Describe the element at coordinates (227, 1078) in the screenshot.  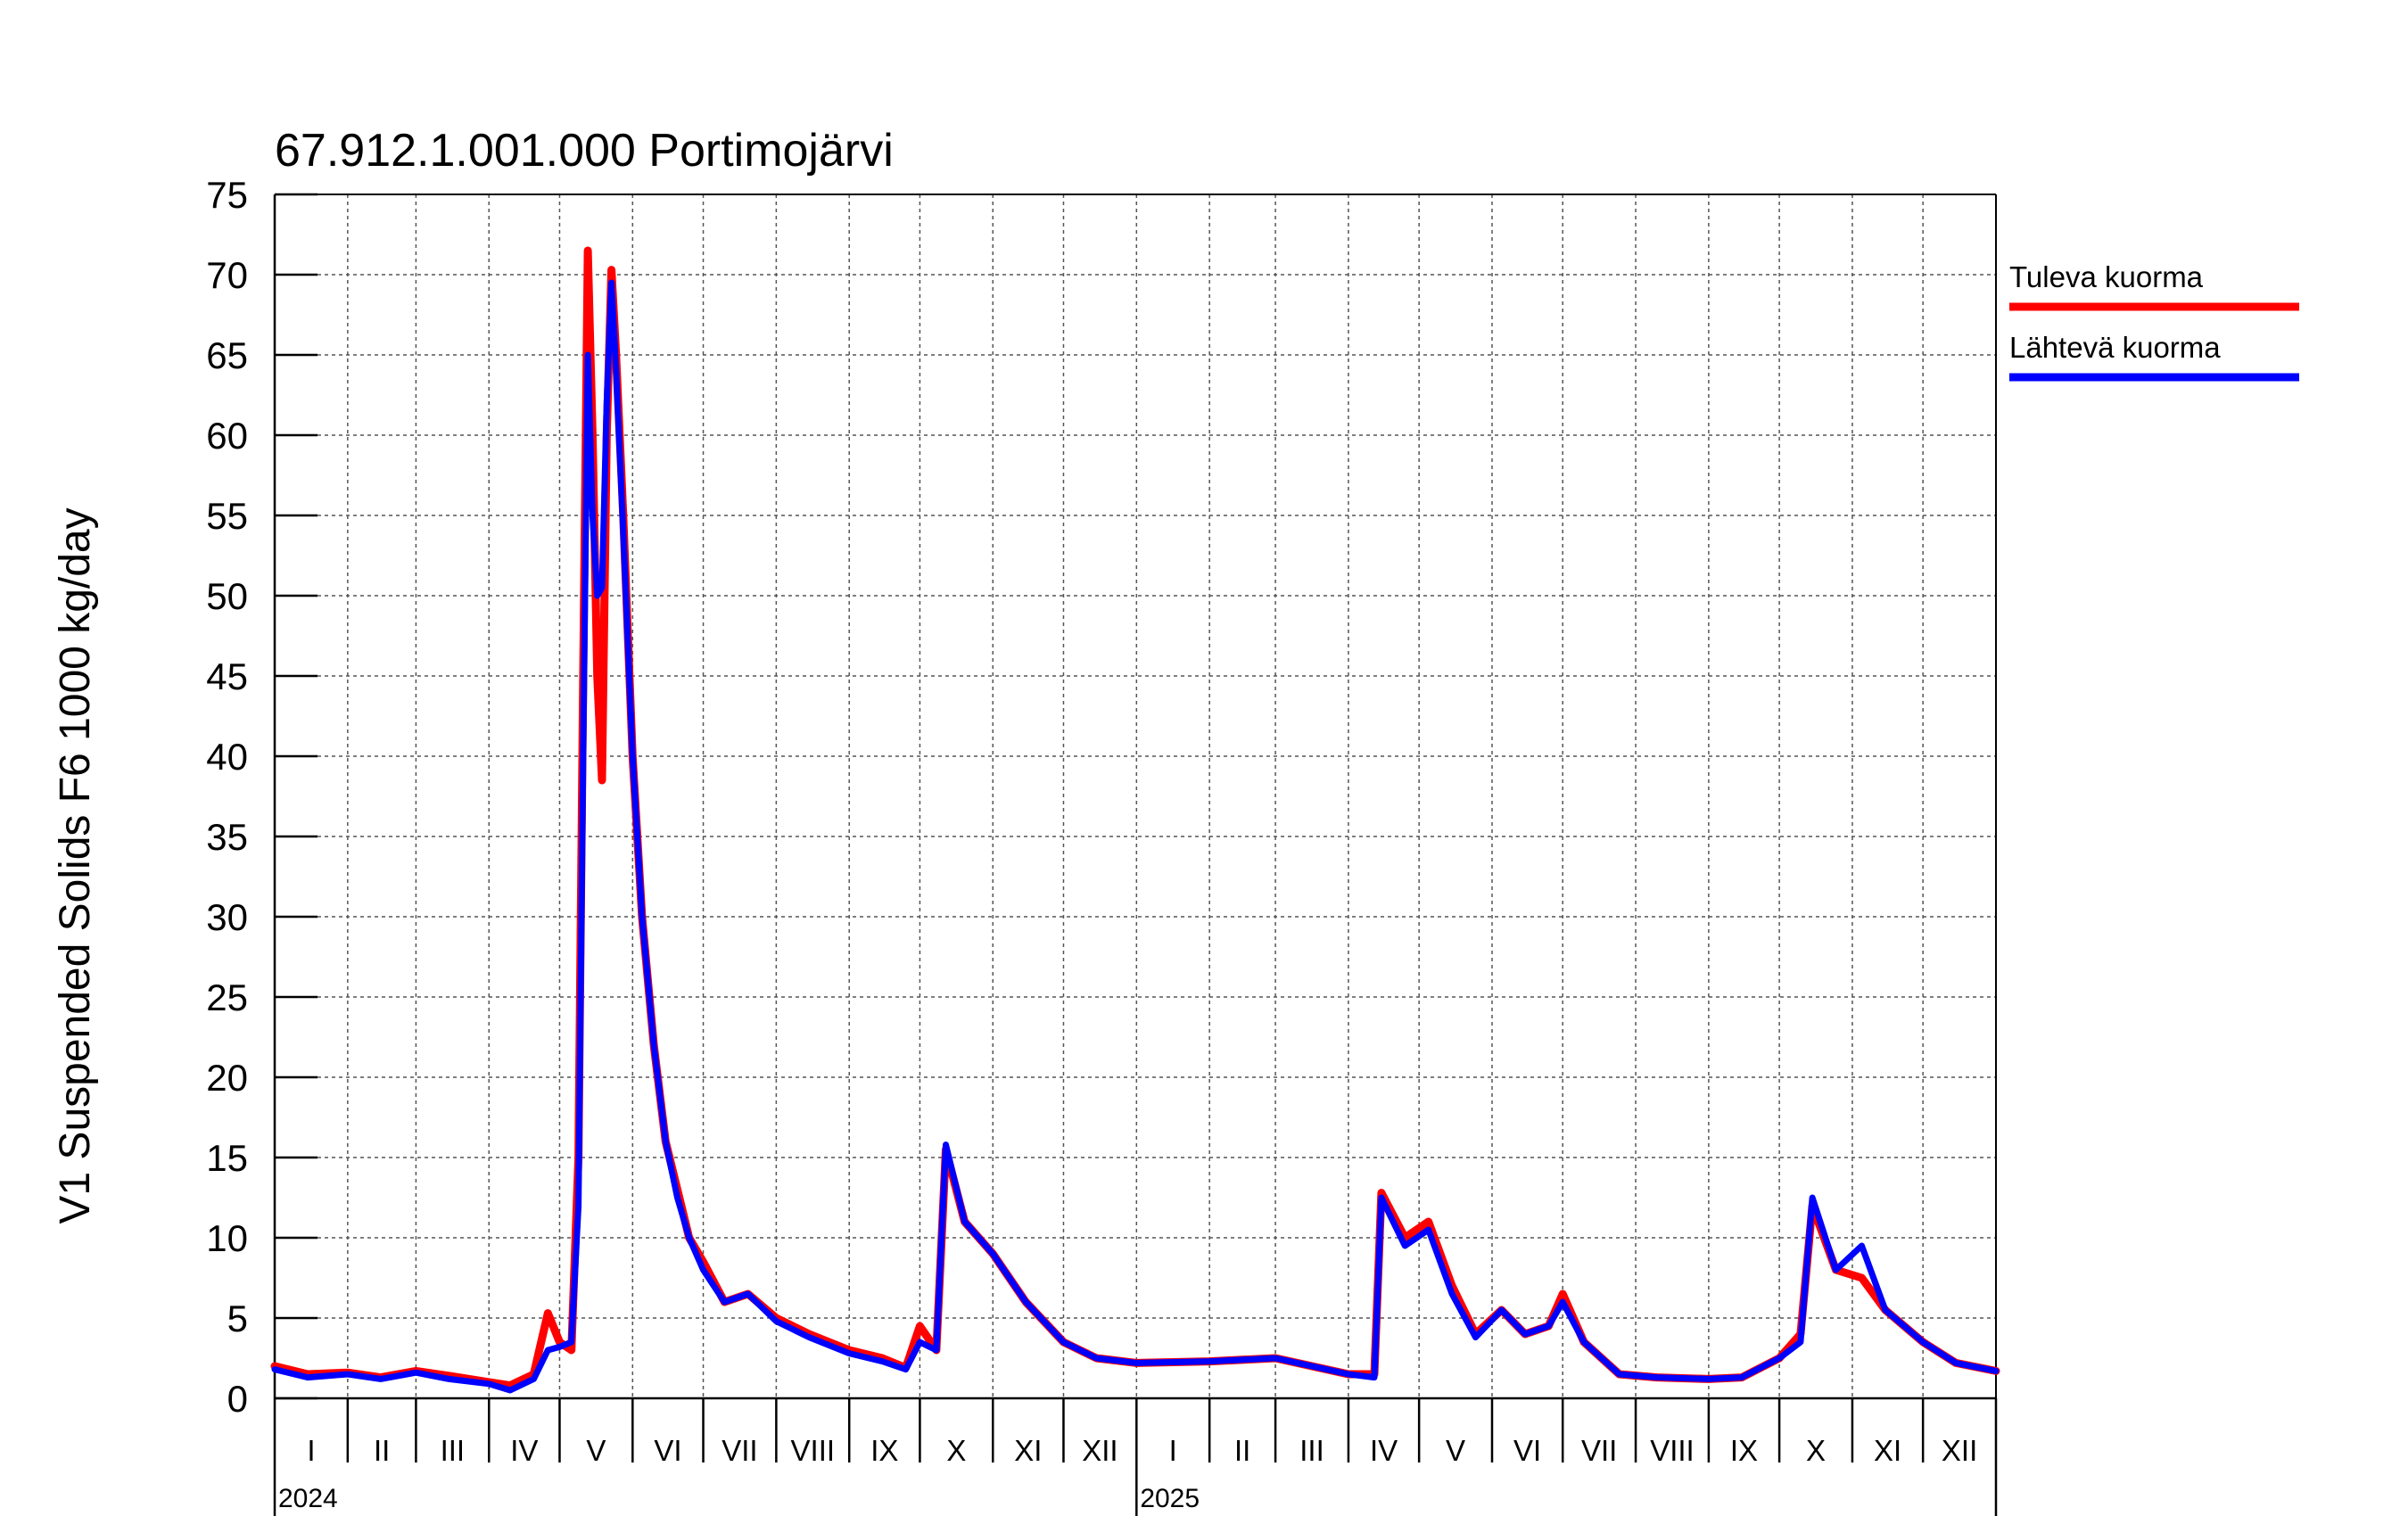
I see `y-tick-label: 20` at that location.